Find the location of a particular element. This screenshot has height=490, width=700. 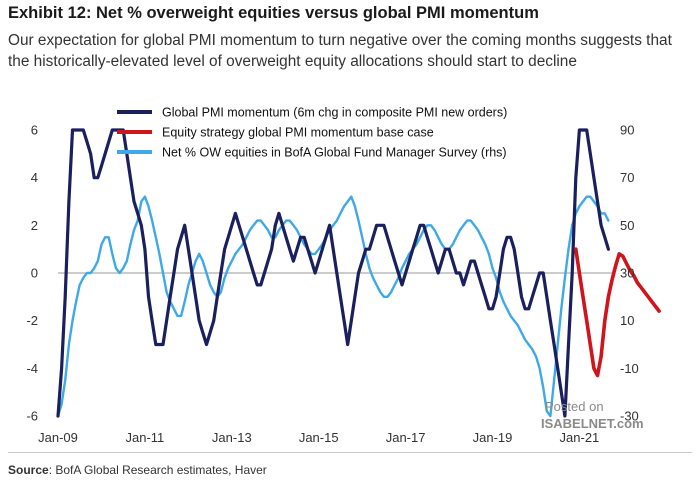

left-axis-tick-label: -2 is located at coordinates (32, 320).